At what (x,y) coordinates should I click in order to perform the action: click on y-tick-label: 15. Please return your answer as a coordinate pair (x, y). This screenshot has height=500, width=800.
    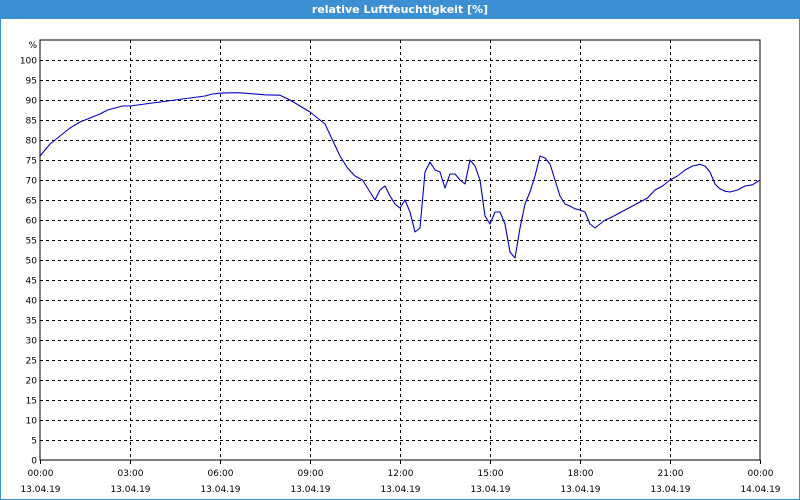
    Looking at the image, I should click on (31, 402).